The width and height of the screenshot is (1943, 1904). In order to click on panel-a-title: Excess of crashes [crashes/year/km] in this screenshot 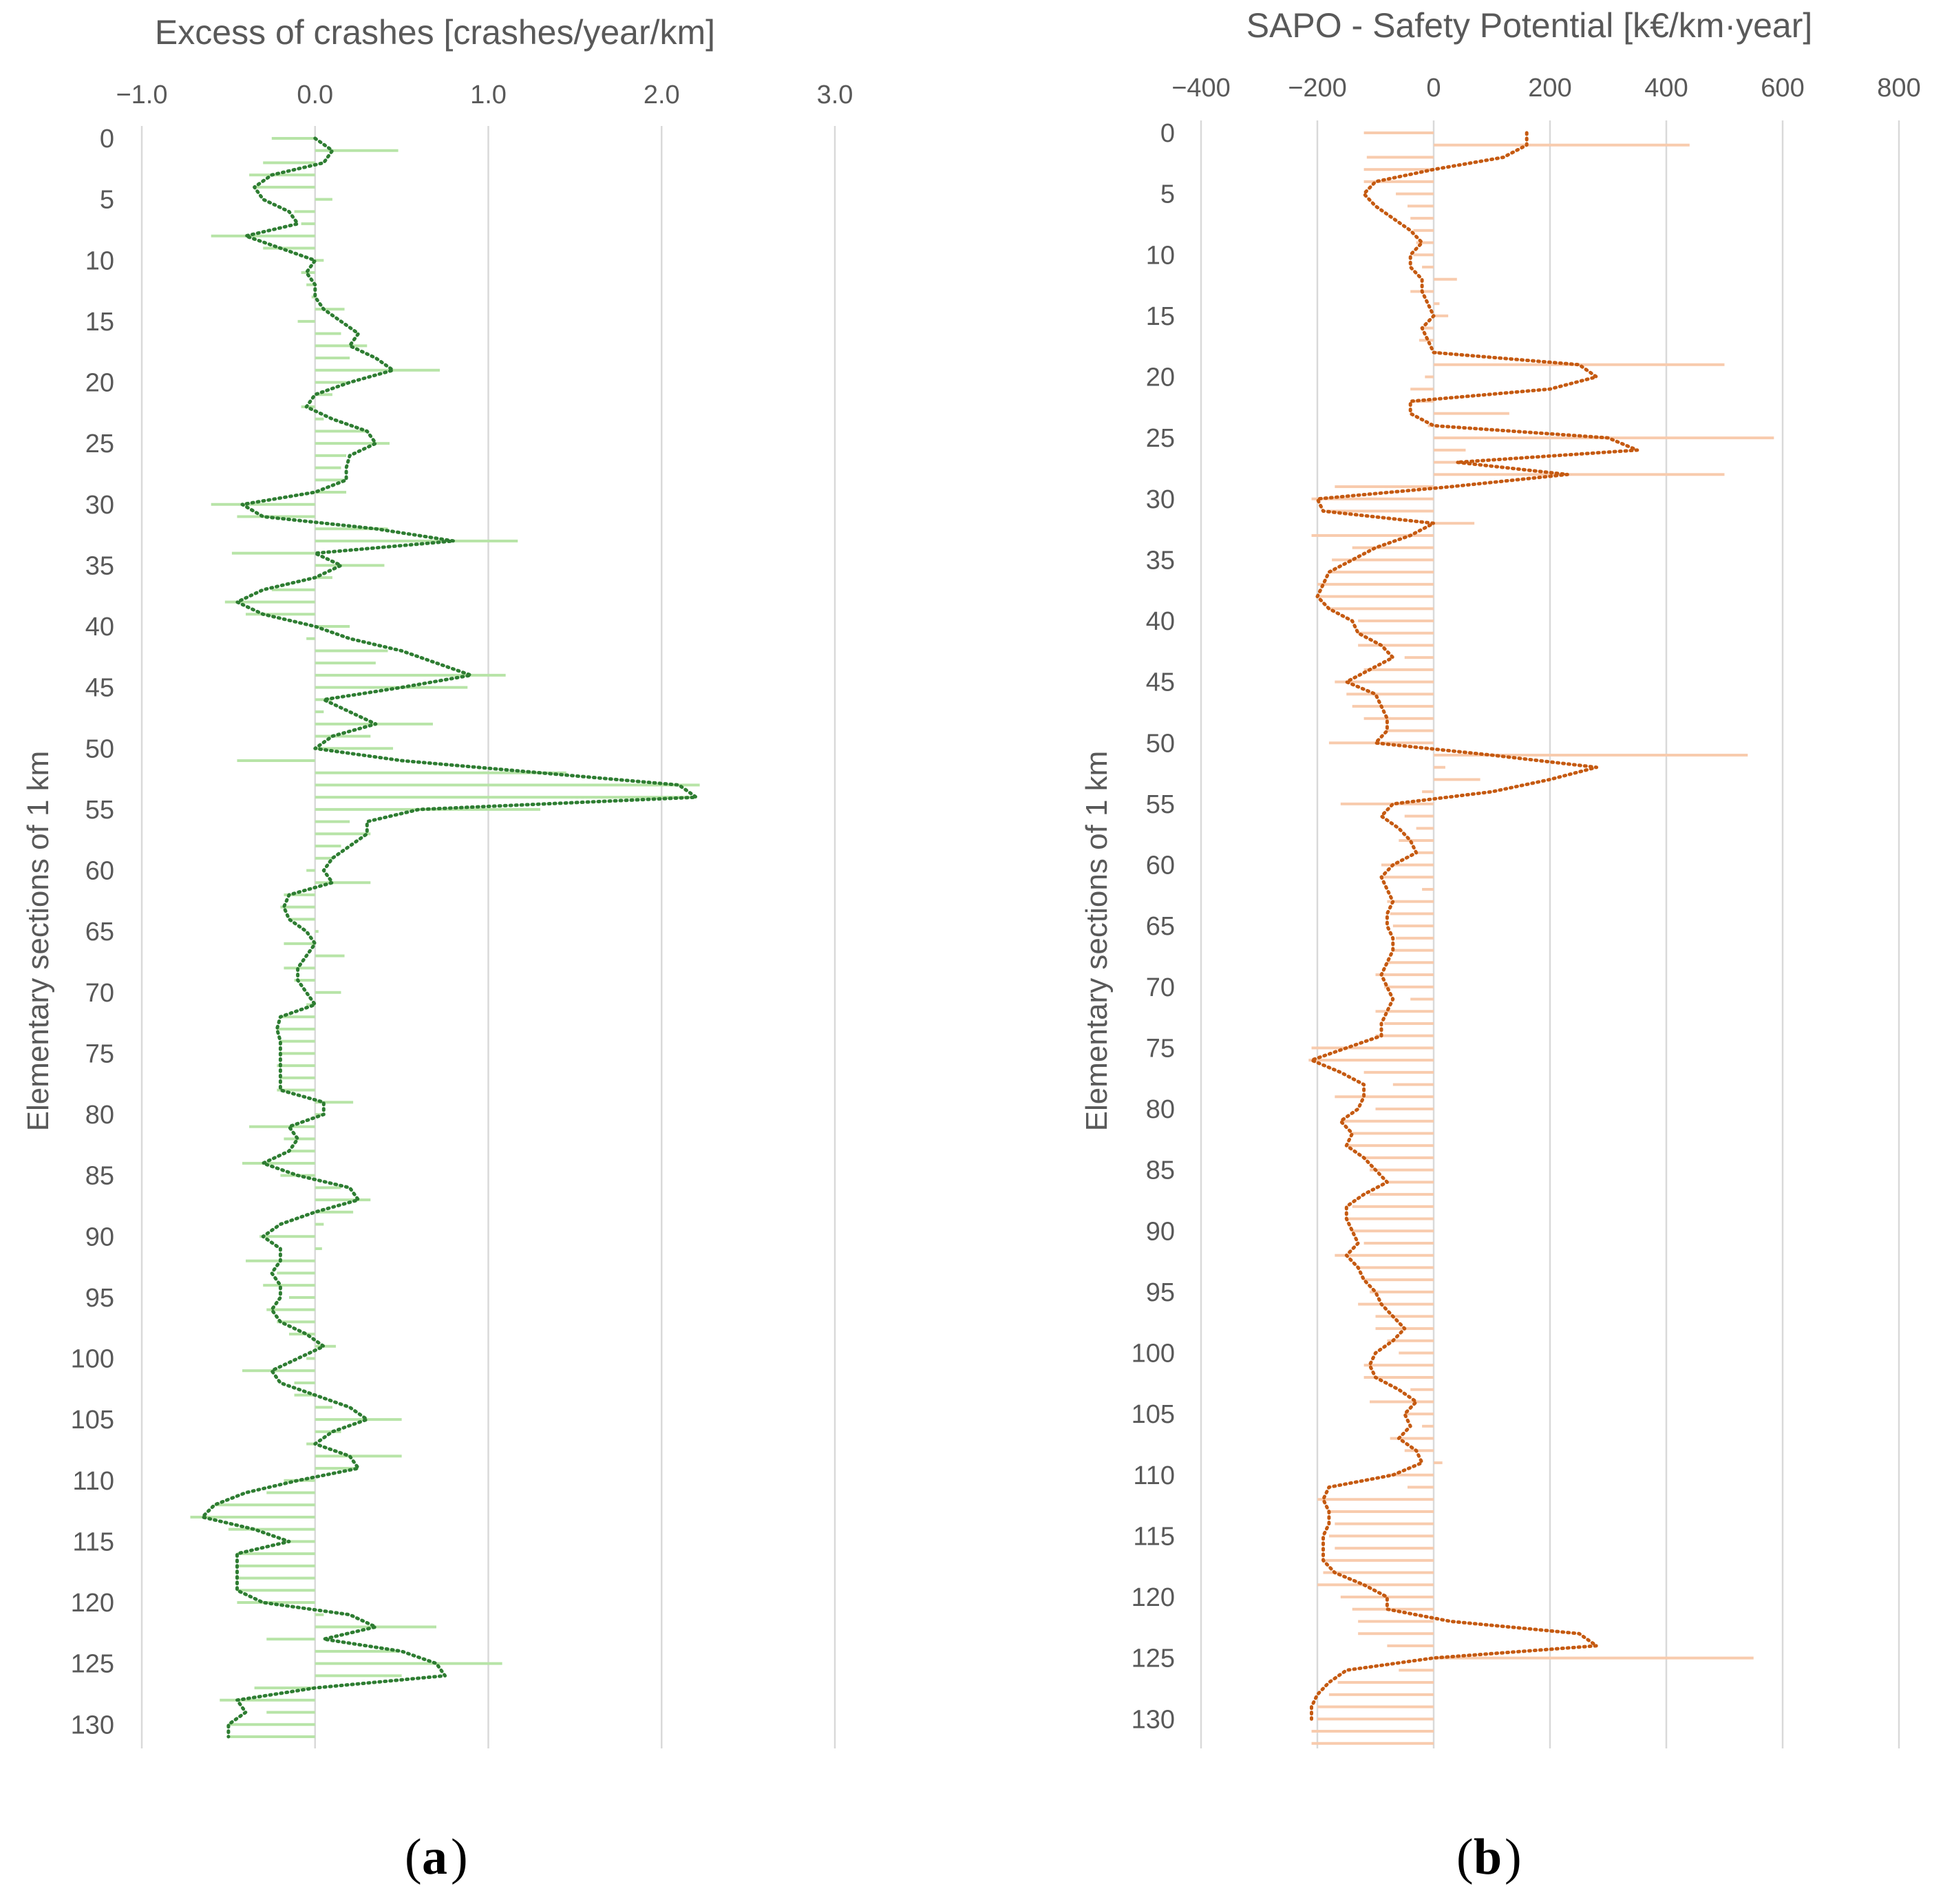, I will do `click(435, 32)`.